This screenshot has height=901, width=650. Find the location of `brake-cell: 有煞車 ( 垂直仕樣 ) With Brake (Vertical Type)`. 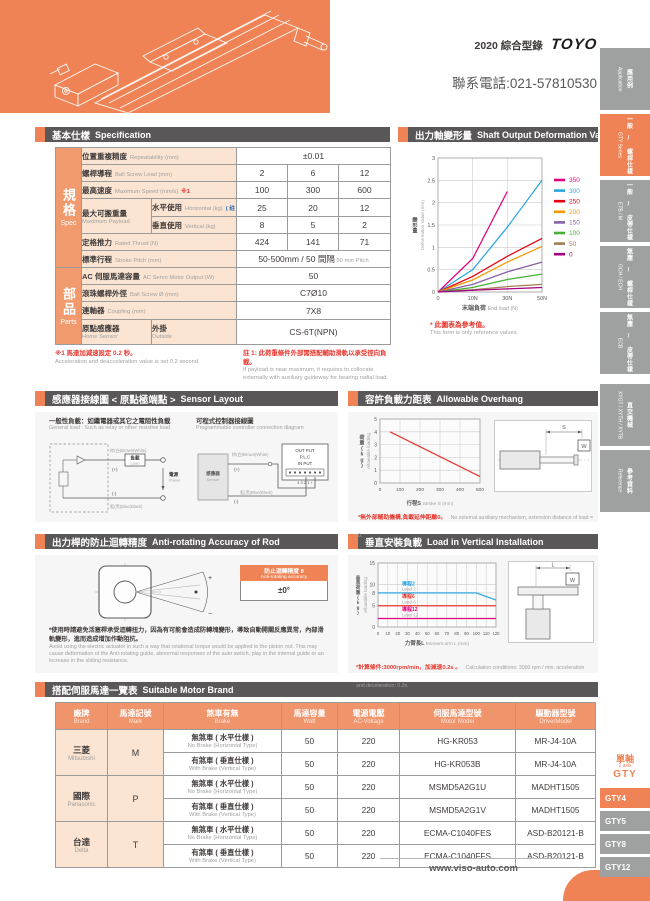

brake-cell: 有煞車 ( 垂直仕樣 ) With Brake (Vertical Type) is located at coordinates (222, 764).